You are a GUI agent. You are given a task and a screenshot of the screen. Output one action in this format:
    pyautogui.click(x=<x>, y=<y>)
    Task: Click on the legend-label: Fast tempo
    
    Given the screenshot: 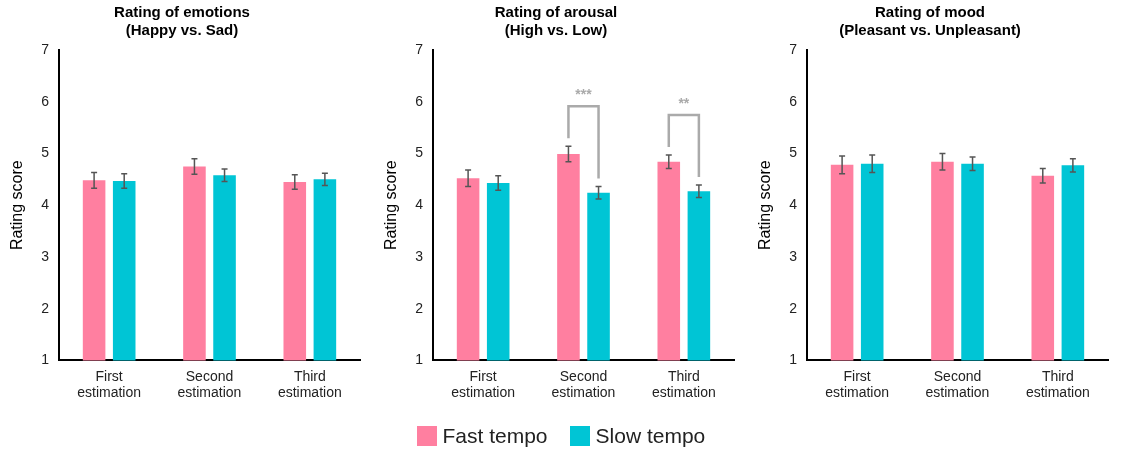 What is the action you would take?
    pyautogui.click(x=495, y=436)
    